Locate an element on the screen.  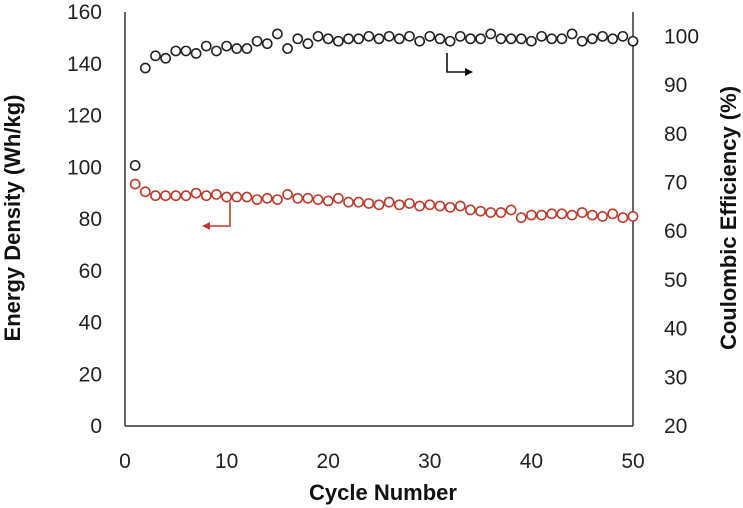
y-tick-label: 20 is located at coordinates (90, 374).